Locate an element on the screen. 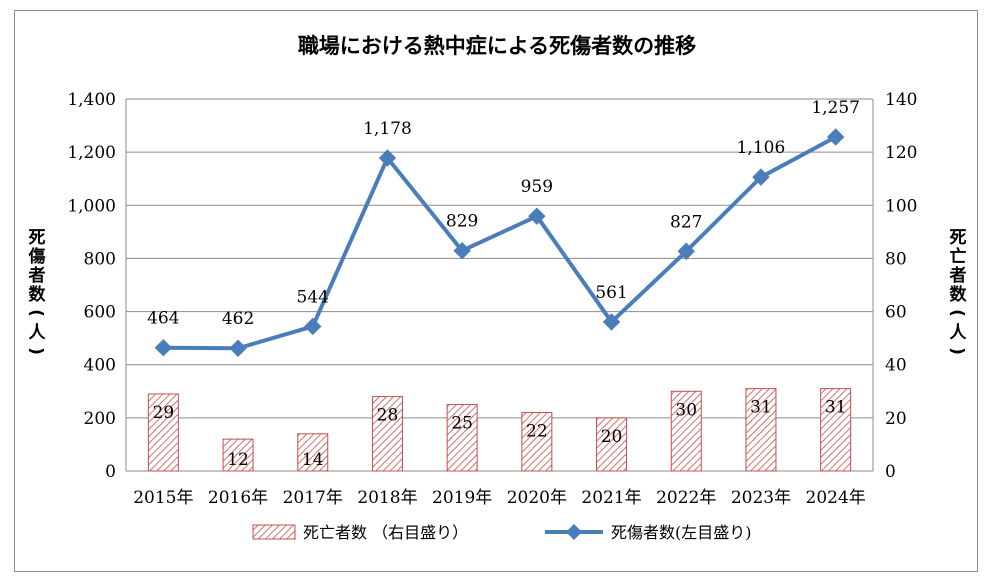 Image resolution: width=994 pixels, height=585 pixels. y-left-tick-label: 1,000 is located at coordinates (91, 206).